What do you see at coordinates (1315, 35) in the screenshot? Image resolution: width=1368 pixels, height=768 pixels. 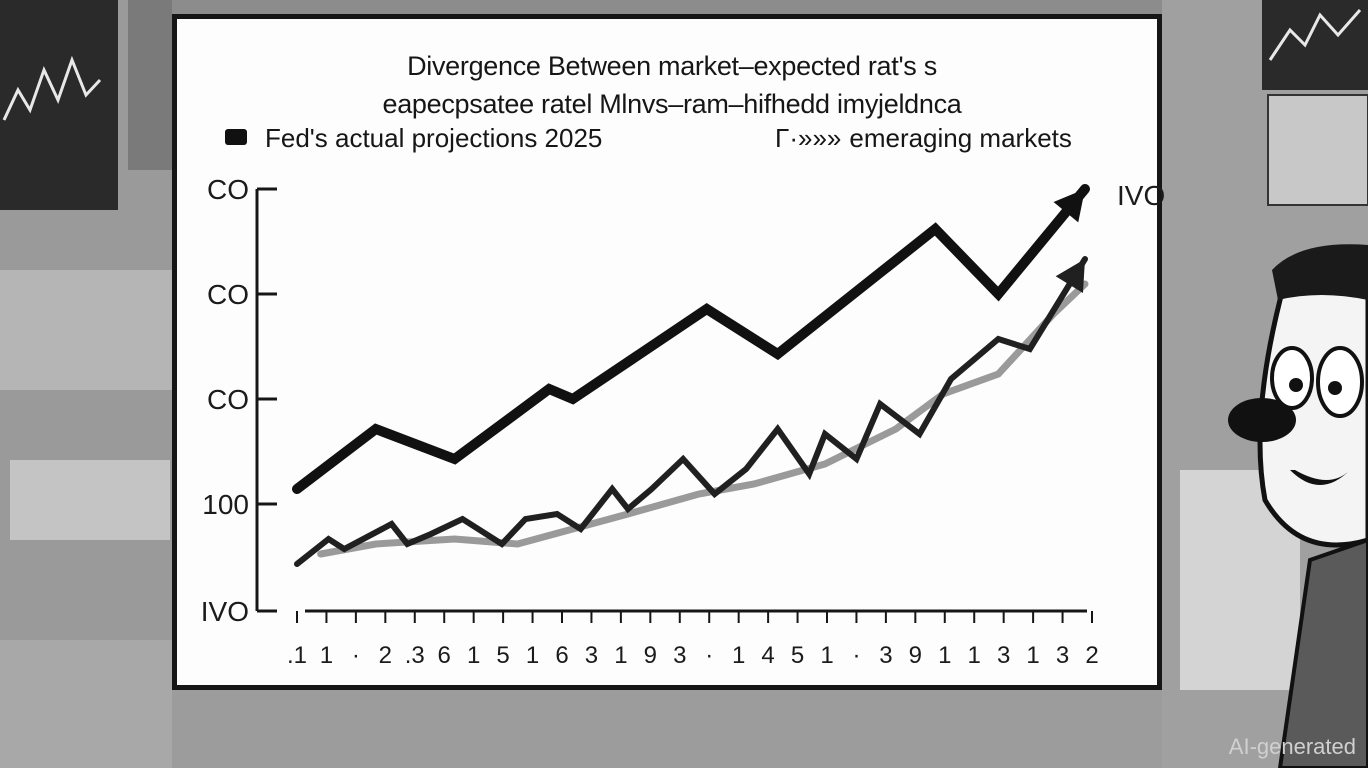 I see `right-monitor-graph` at bounding box center [1315, 35].